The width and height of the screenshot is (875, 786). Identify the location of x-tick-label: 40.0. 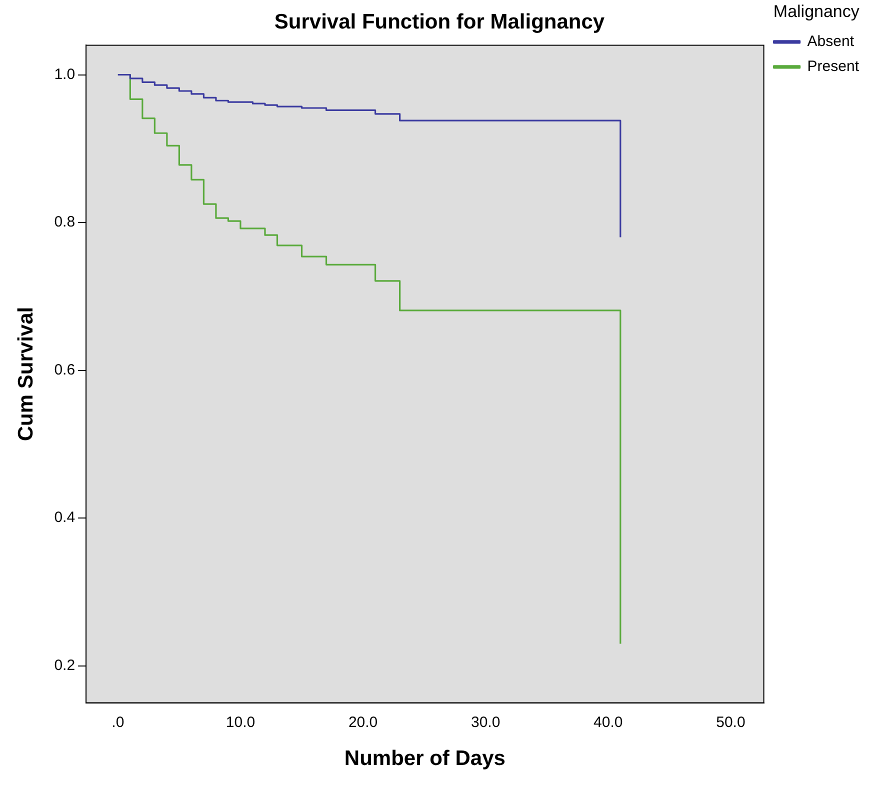
(608, 722).